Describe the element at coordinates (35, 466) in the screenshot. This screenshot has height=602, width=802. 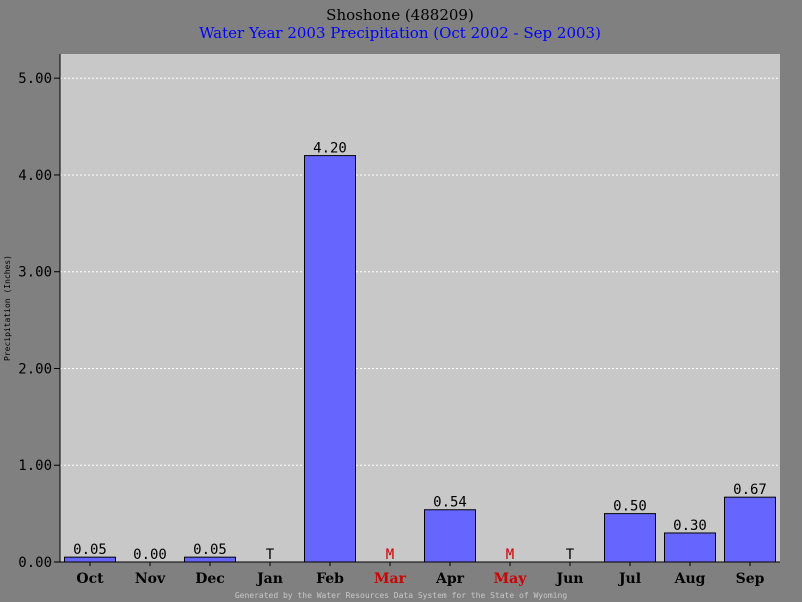
I see `y-tick-label: 1.00` at that location.